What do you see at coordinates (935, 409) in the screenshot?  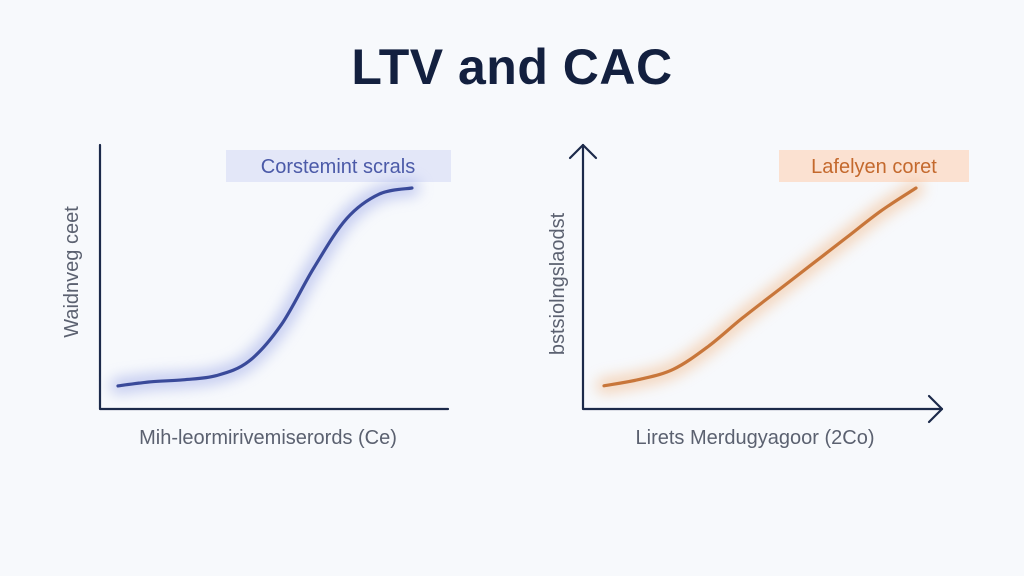 I see `x-arrow-icon` at bounding box center [935, 409].